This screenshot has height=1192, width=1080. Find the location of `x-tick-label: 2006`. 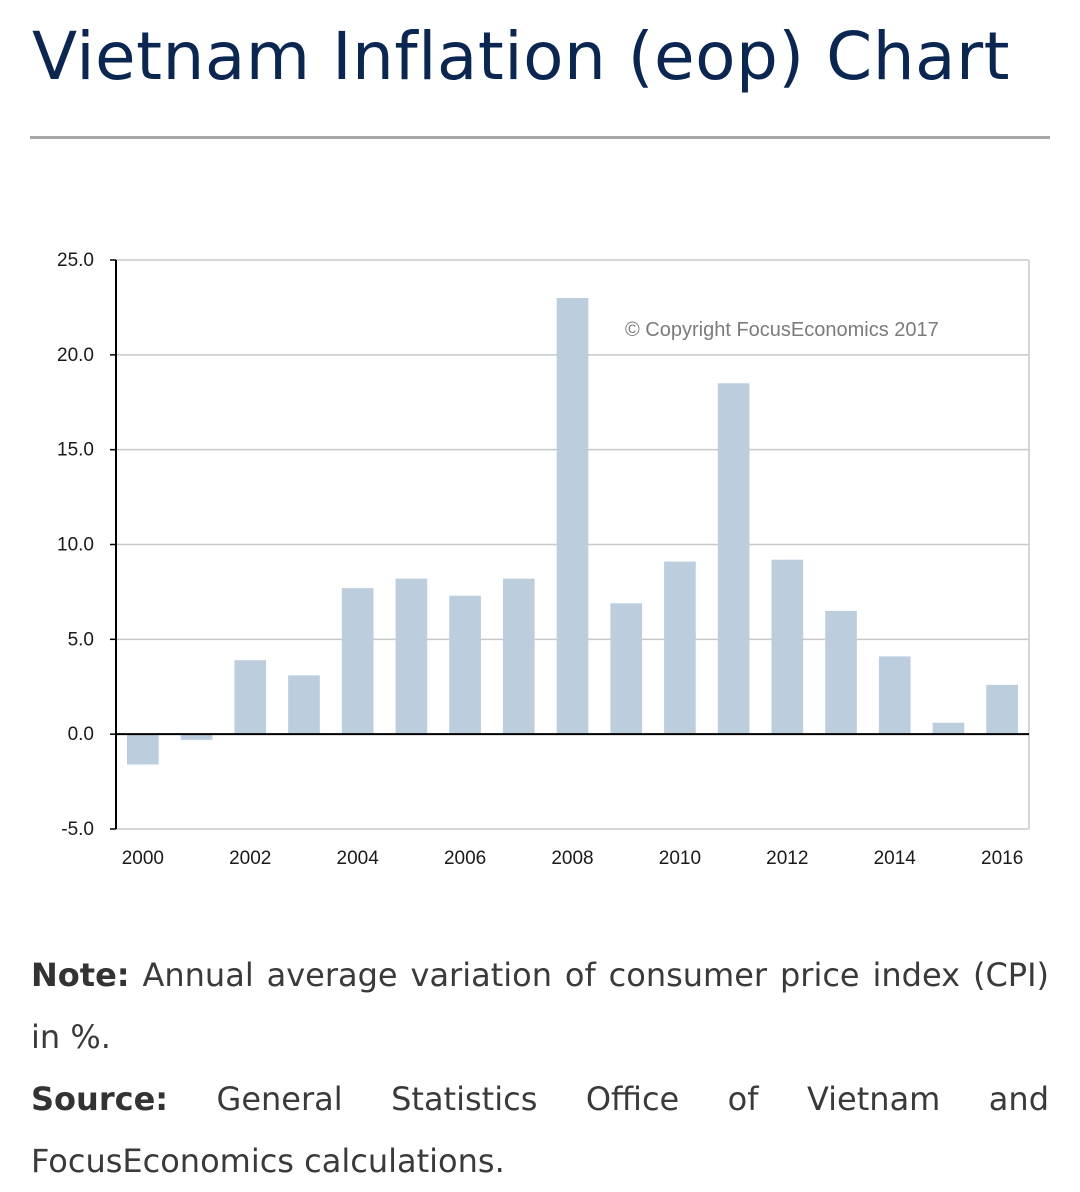

x-tick-label: 2006 is located at coordinates (465, 858).